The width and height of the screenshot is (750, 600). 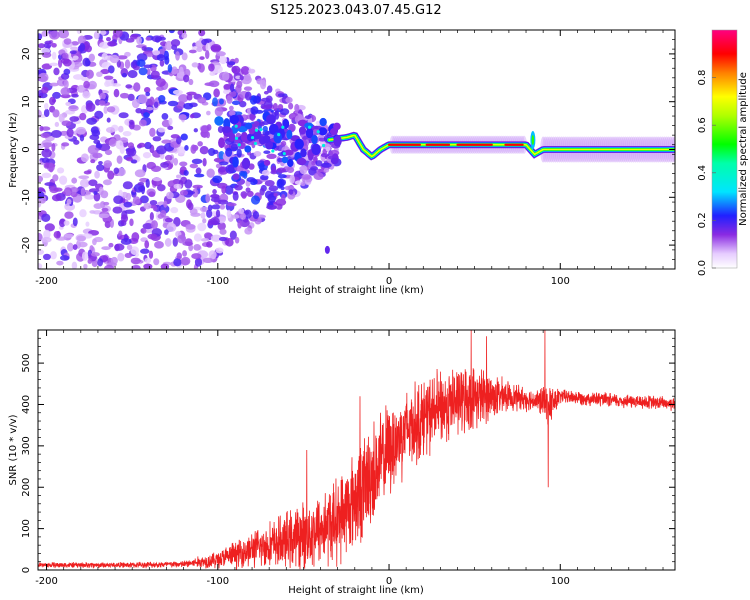 What do you see at coordinates (26, 404) in the screenshot?
I see `snr-y-tick-label: 400` at bounding box center [26, 404].